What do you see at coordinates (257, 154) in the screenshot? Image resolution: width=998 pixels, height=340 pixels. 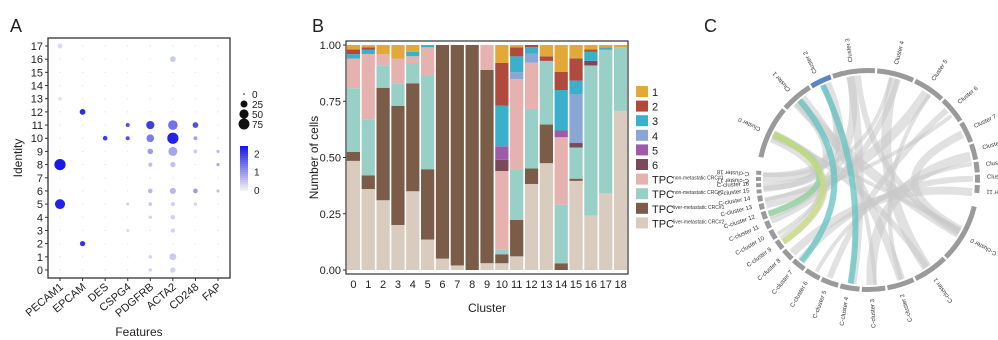 I see `color-legend-label: 2` at bounding box center [257, 154].